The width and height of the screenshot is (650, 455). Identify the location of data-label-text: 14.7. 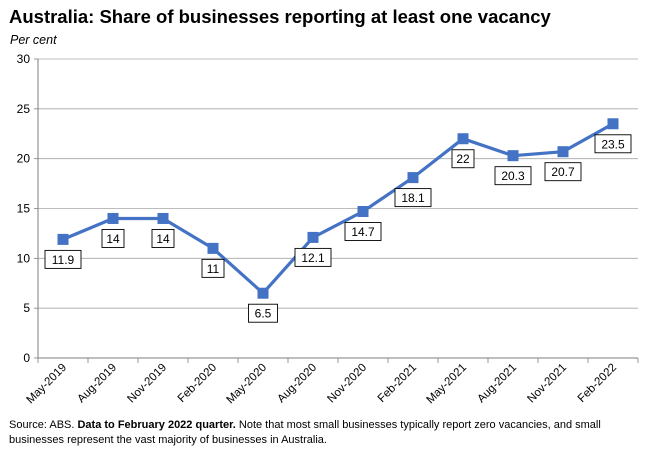
(363, 232).